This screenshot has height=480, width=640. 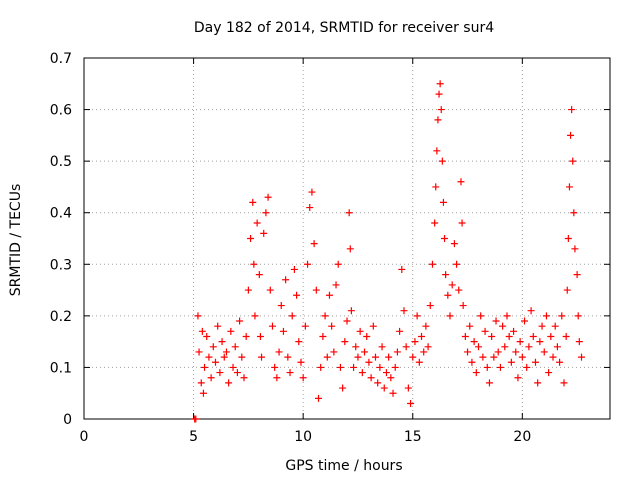 I want to click on x-tick-label: 0, so click(x=84, y=437).